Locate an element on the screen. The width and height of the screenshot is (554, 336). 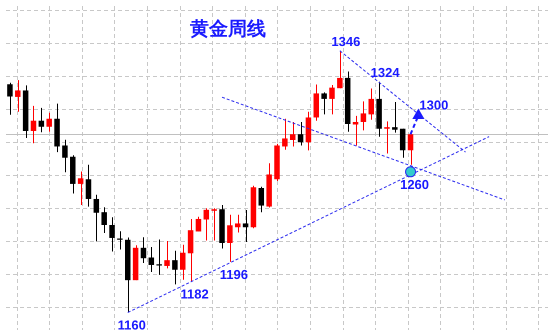
annotation: 1196 is located at coordinates (234, 274).